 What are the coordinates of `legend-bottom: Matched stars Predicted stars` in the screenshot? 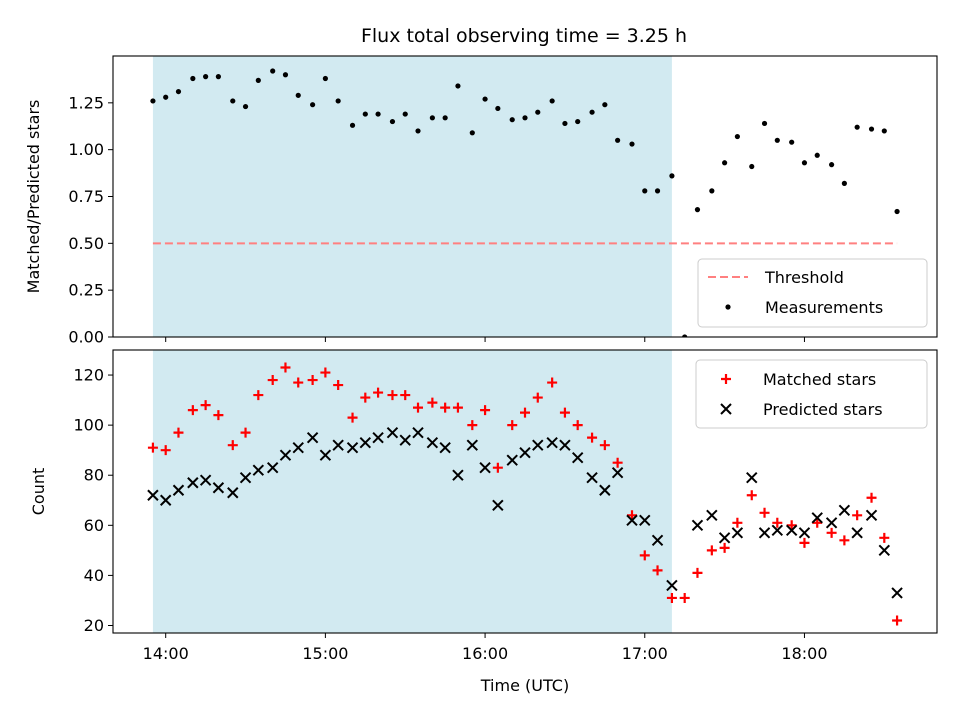 It's located at (811, 394).